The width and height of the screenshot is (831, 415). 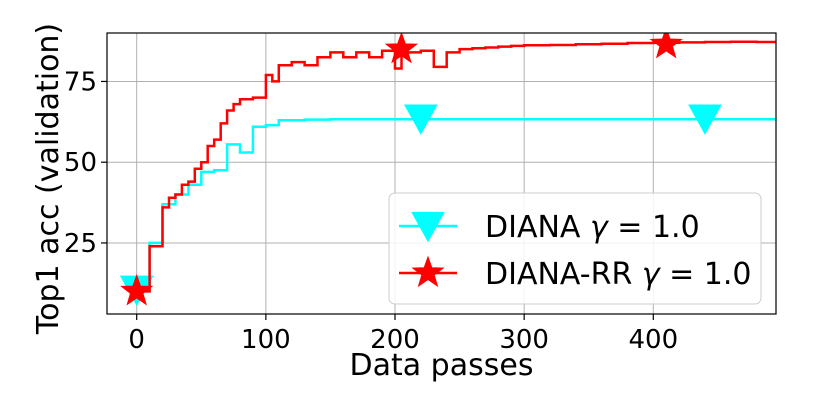 What do you see at coordinates (136, 340) in the screenshot?
I see `x-tick-label: 0` at bounding box center [136, 340].